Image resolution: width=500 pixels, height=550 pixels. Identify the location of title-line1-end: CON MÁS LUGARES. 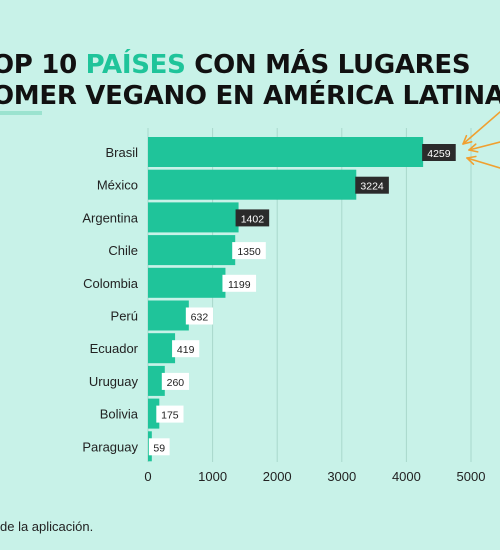
(328, 65).